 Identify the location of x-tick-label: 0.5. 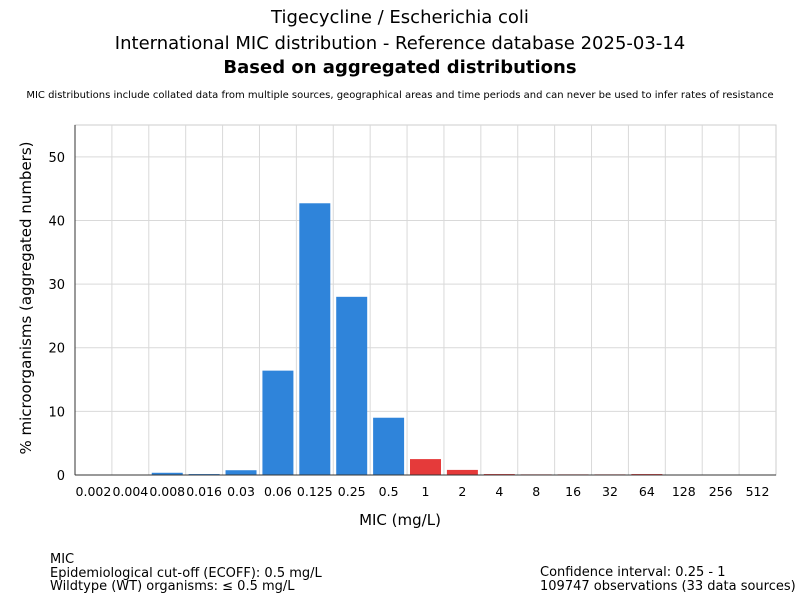
(389, 491).